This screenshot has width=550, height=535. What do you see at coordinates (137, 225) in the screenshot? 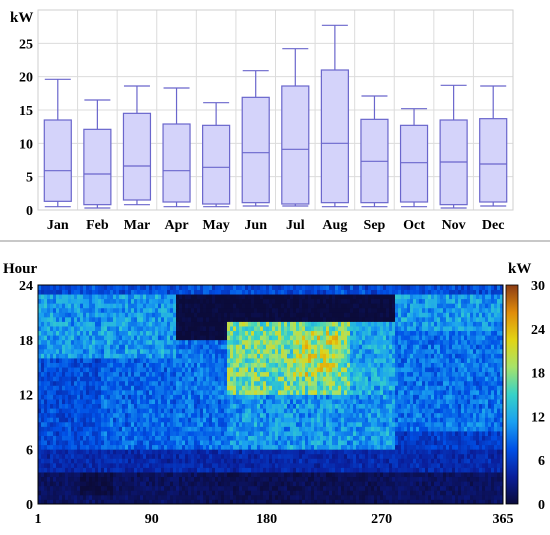
I see `boxplot-x-tick-label: Mar` at bounding box center [137, 225].